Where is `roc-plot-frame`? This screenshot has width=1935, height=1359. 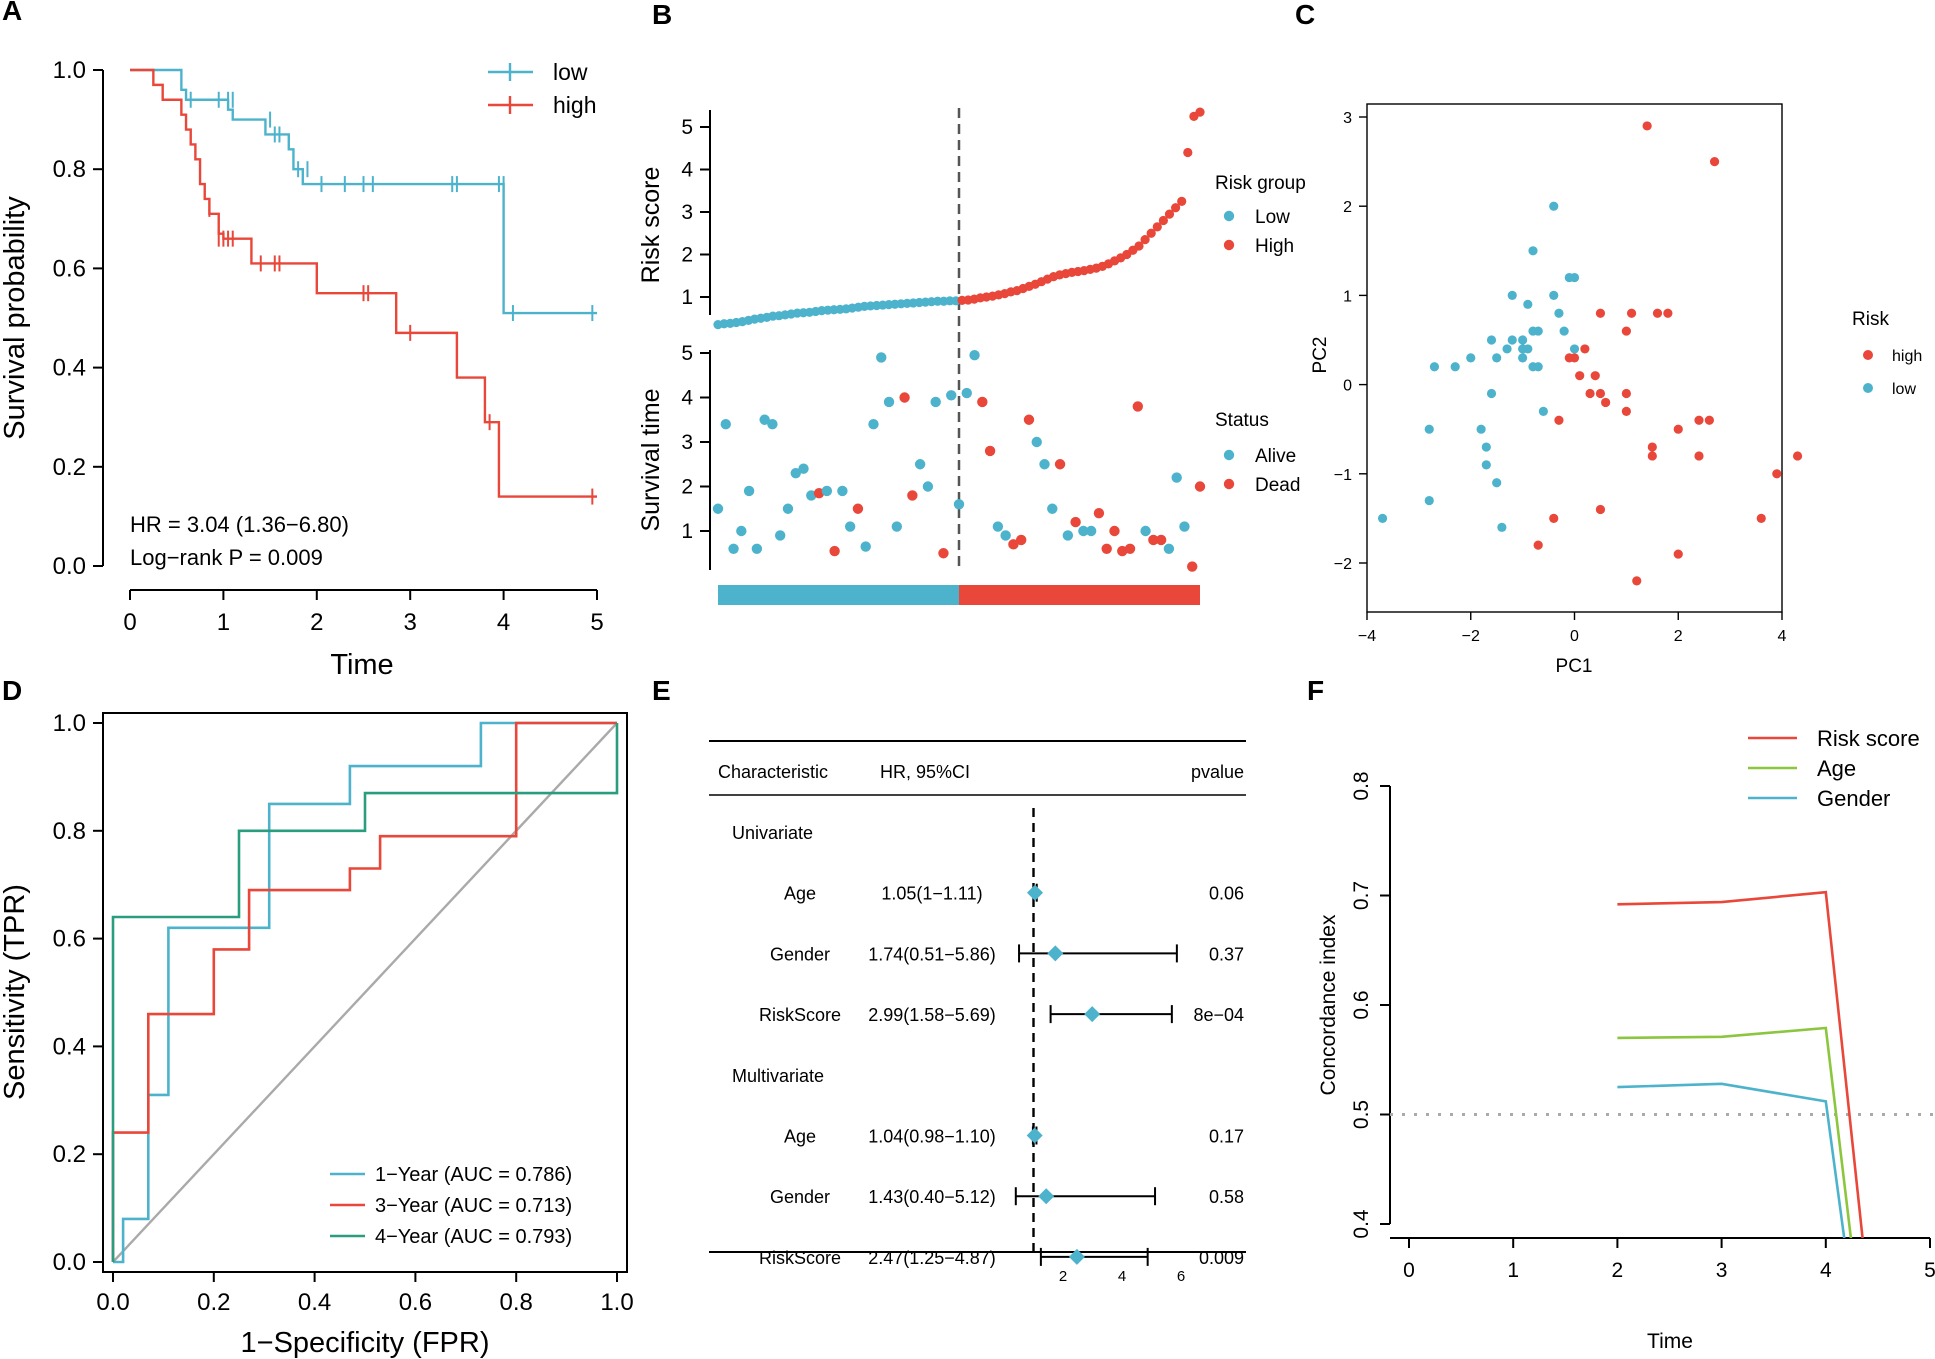
roc-plot-frame is located at coordinates (365, 992).